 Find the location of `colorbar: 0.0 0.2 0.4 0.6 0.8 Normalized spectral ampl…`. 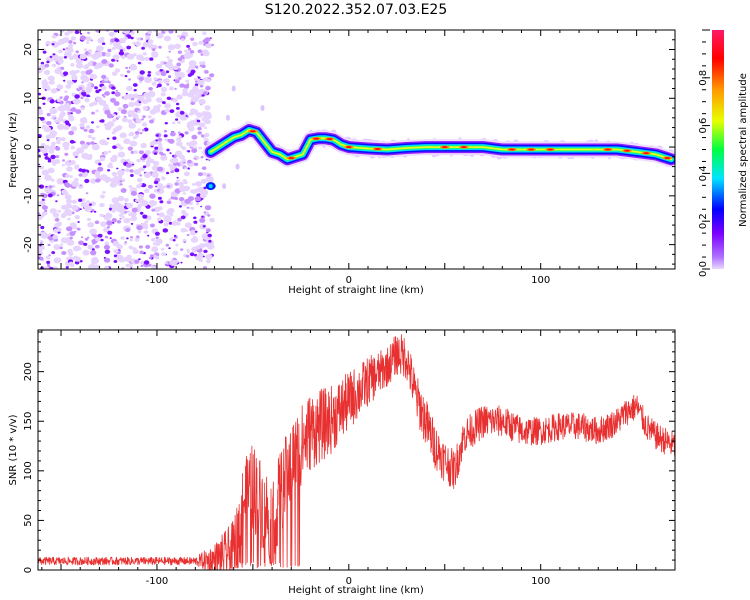

colorbar: 0.0 0.2 0.4 0.6 0.8 Normalized spectral ampl… is located at coordinates (723, 153).